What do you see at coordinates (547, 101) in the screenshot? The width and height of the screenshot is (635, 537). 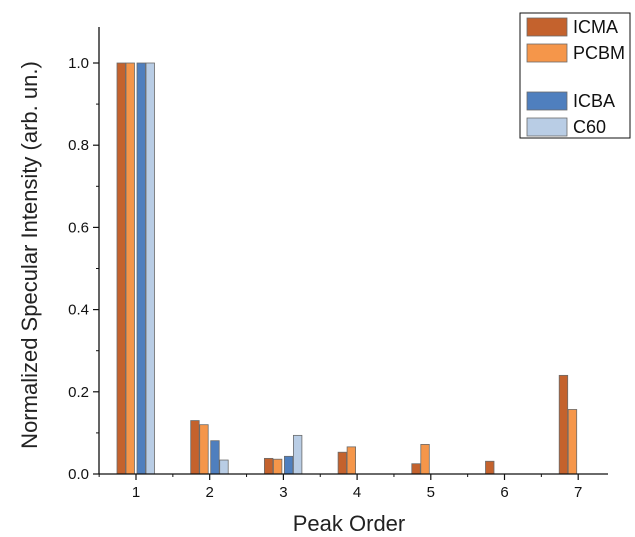 I see `legend-swatch-icba` at bounding box center [547, 101].